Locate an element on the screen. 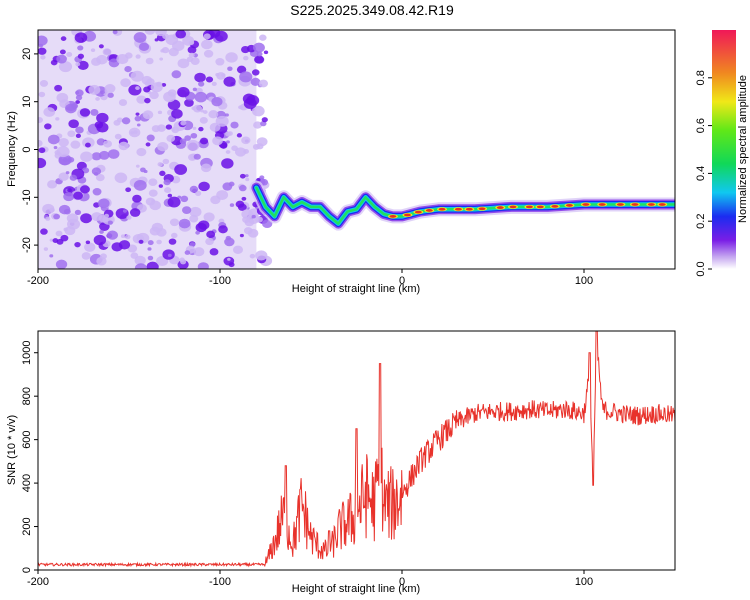 The width and height of the screenshot is (750, 600). snr-y-tick-label: 200 is located at coordinates (27, 526).